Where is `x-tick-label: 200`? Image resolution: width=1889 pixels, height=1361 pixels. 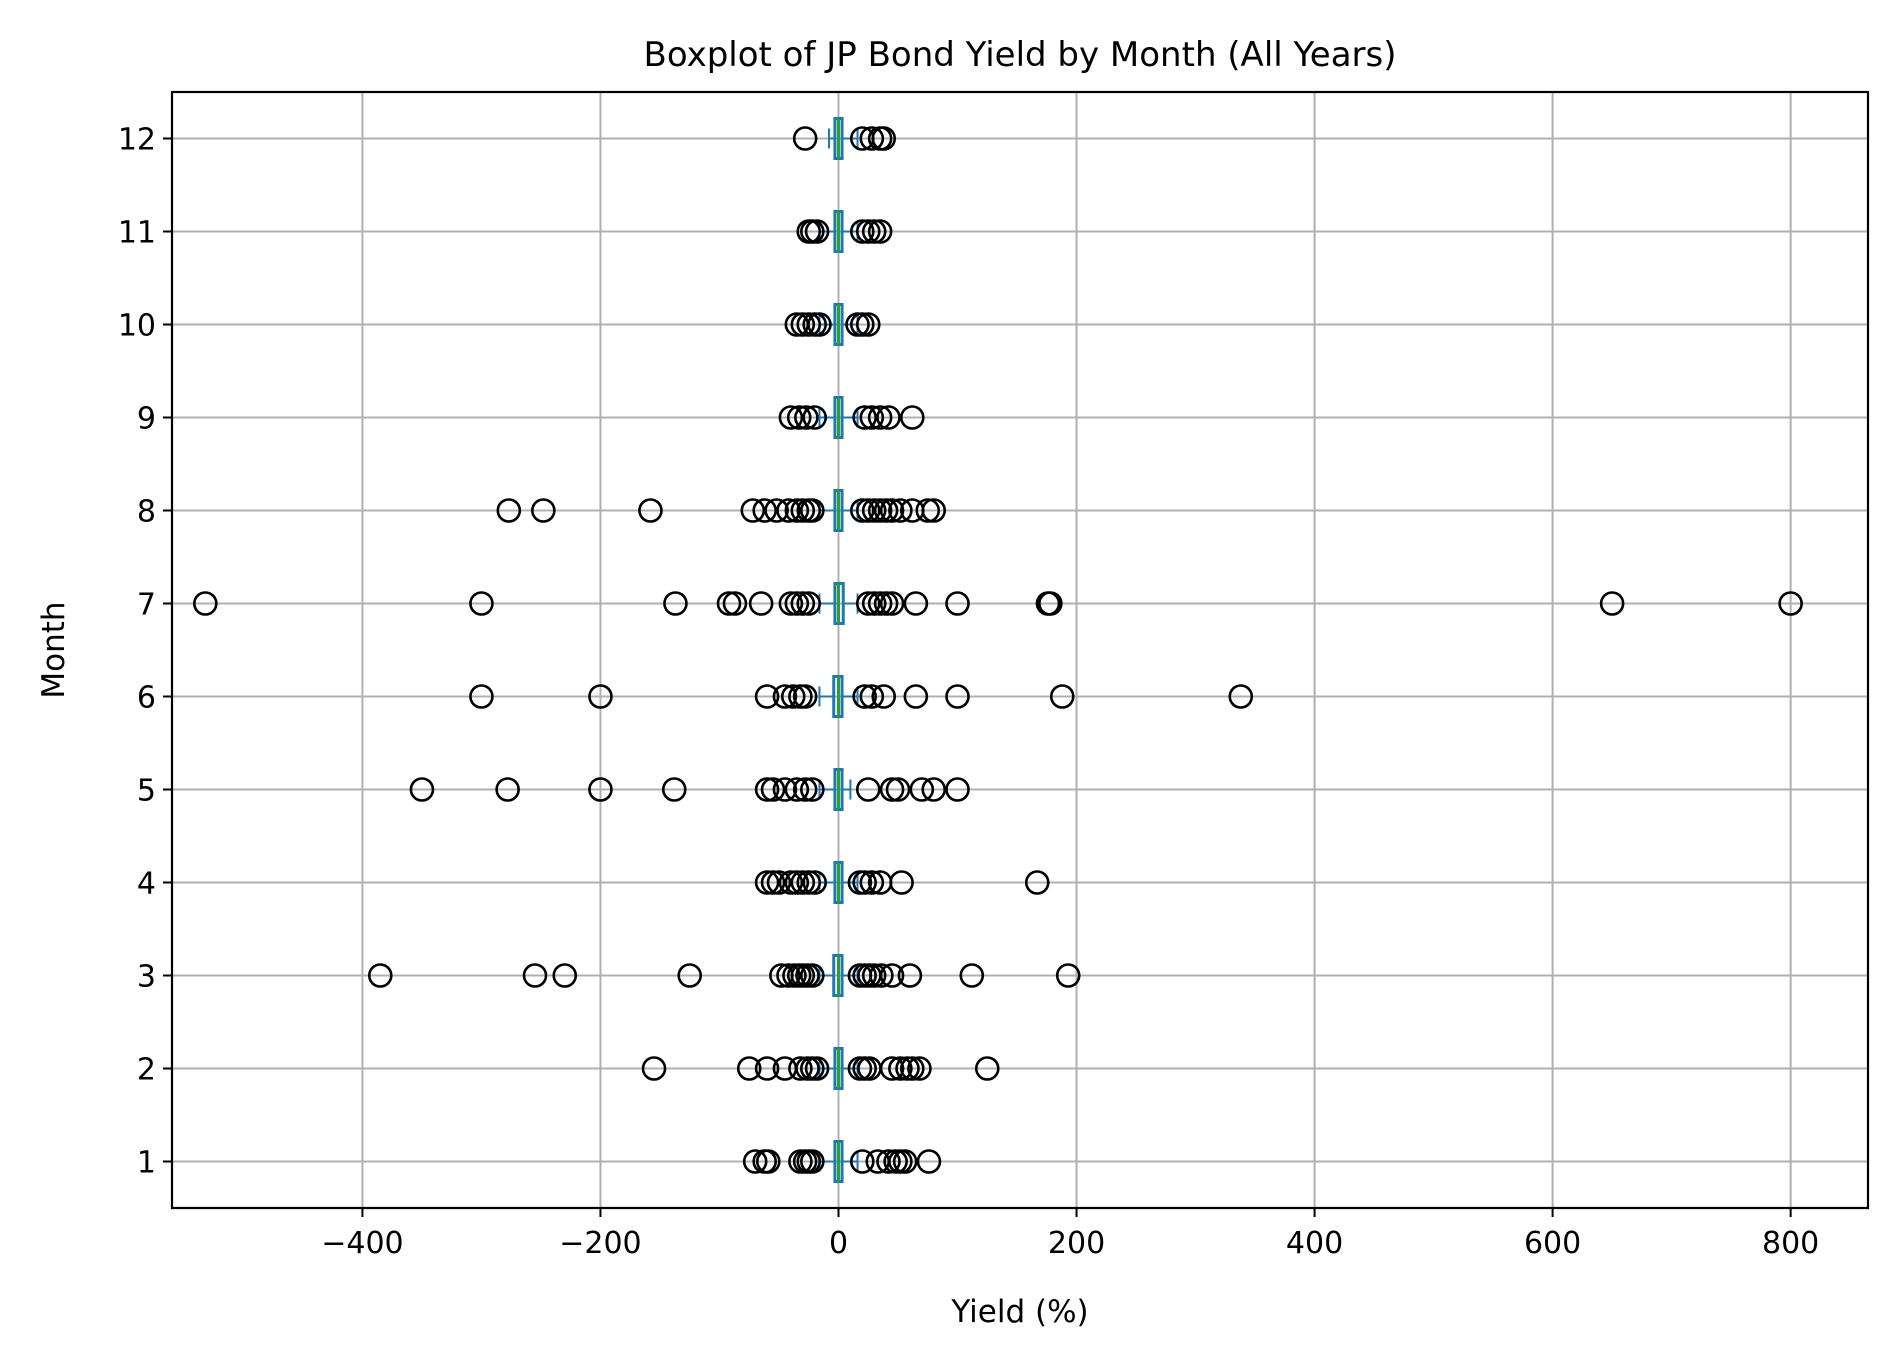
x-tick-label: 200 is located at coordinates (1076, 1243).